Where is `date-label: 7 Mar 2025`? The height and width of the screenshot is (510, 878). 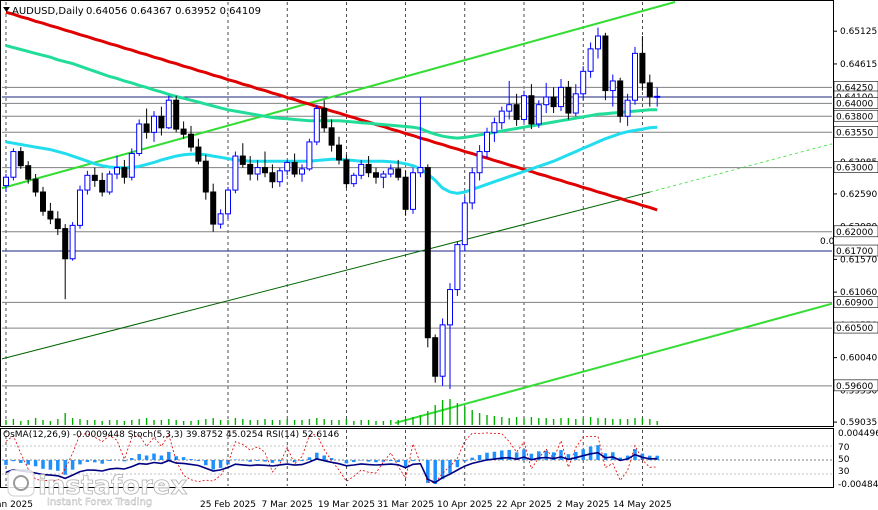 date-label: 7 Mar 2025 is located at coordinates (287, 505).